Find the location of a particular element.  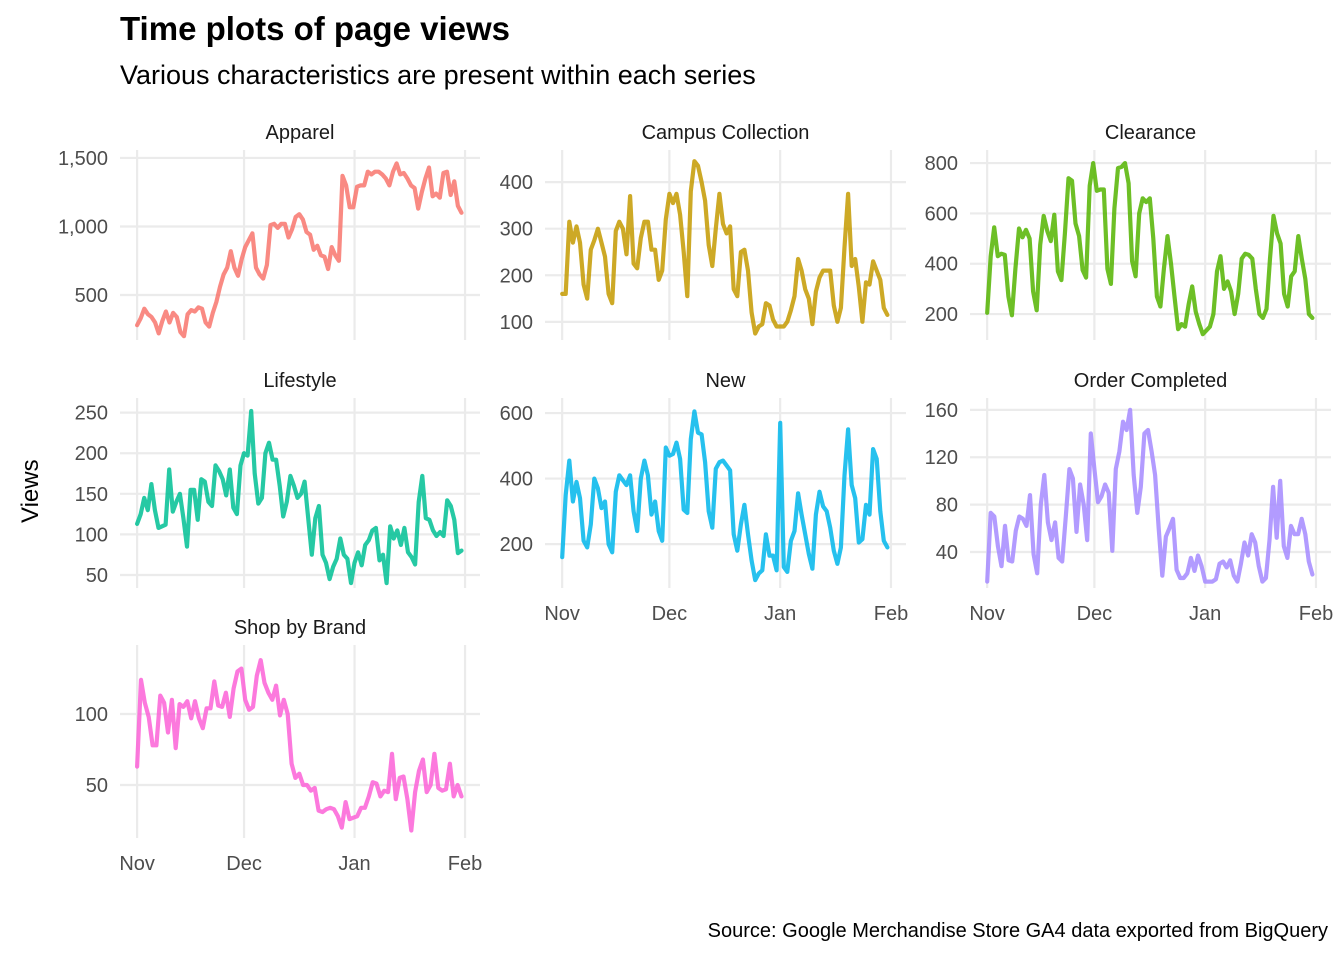

series-line-new is located at coordinates (725, 496).